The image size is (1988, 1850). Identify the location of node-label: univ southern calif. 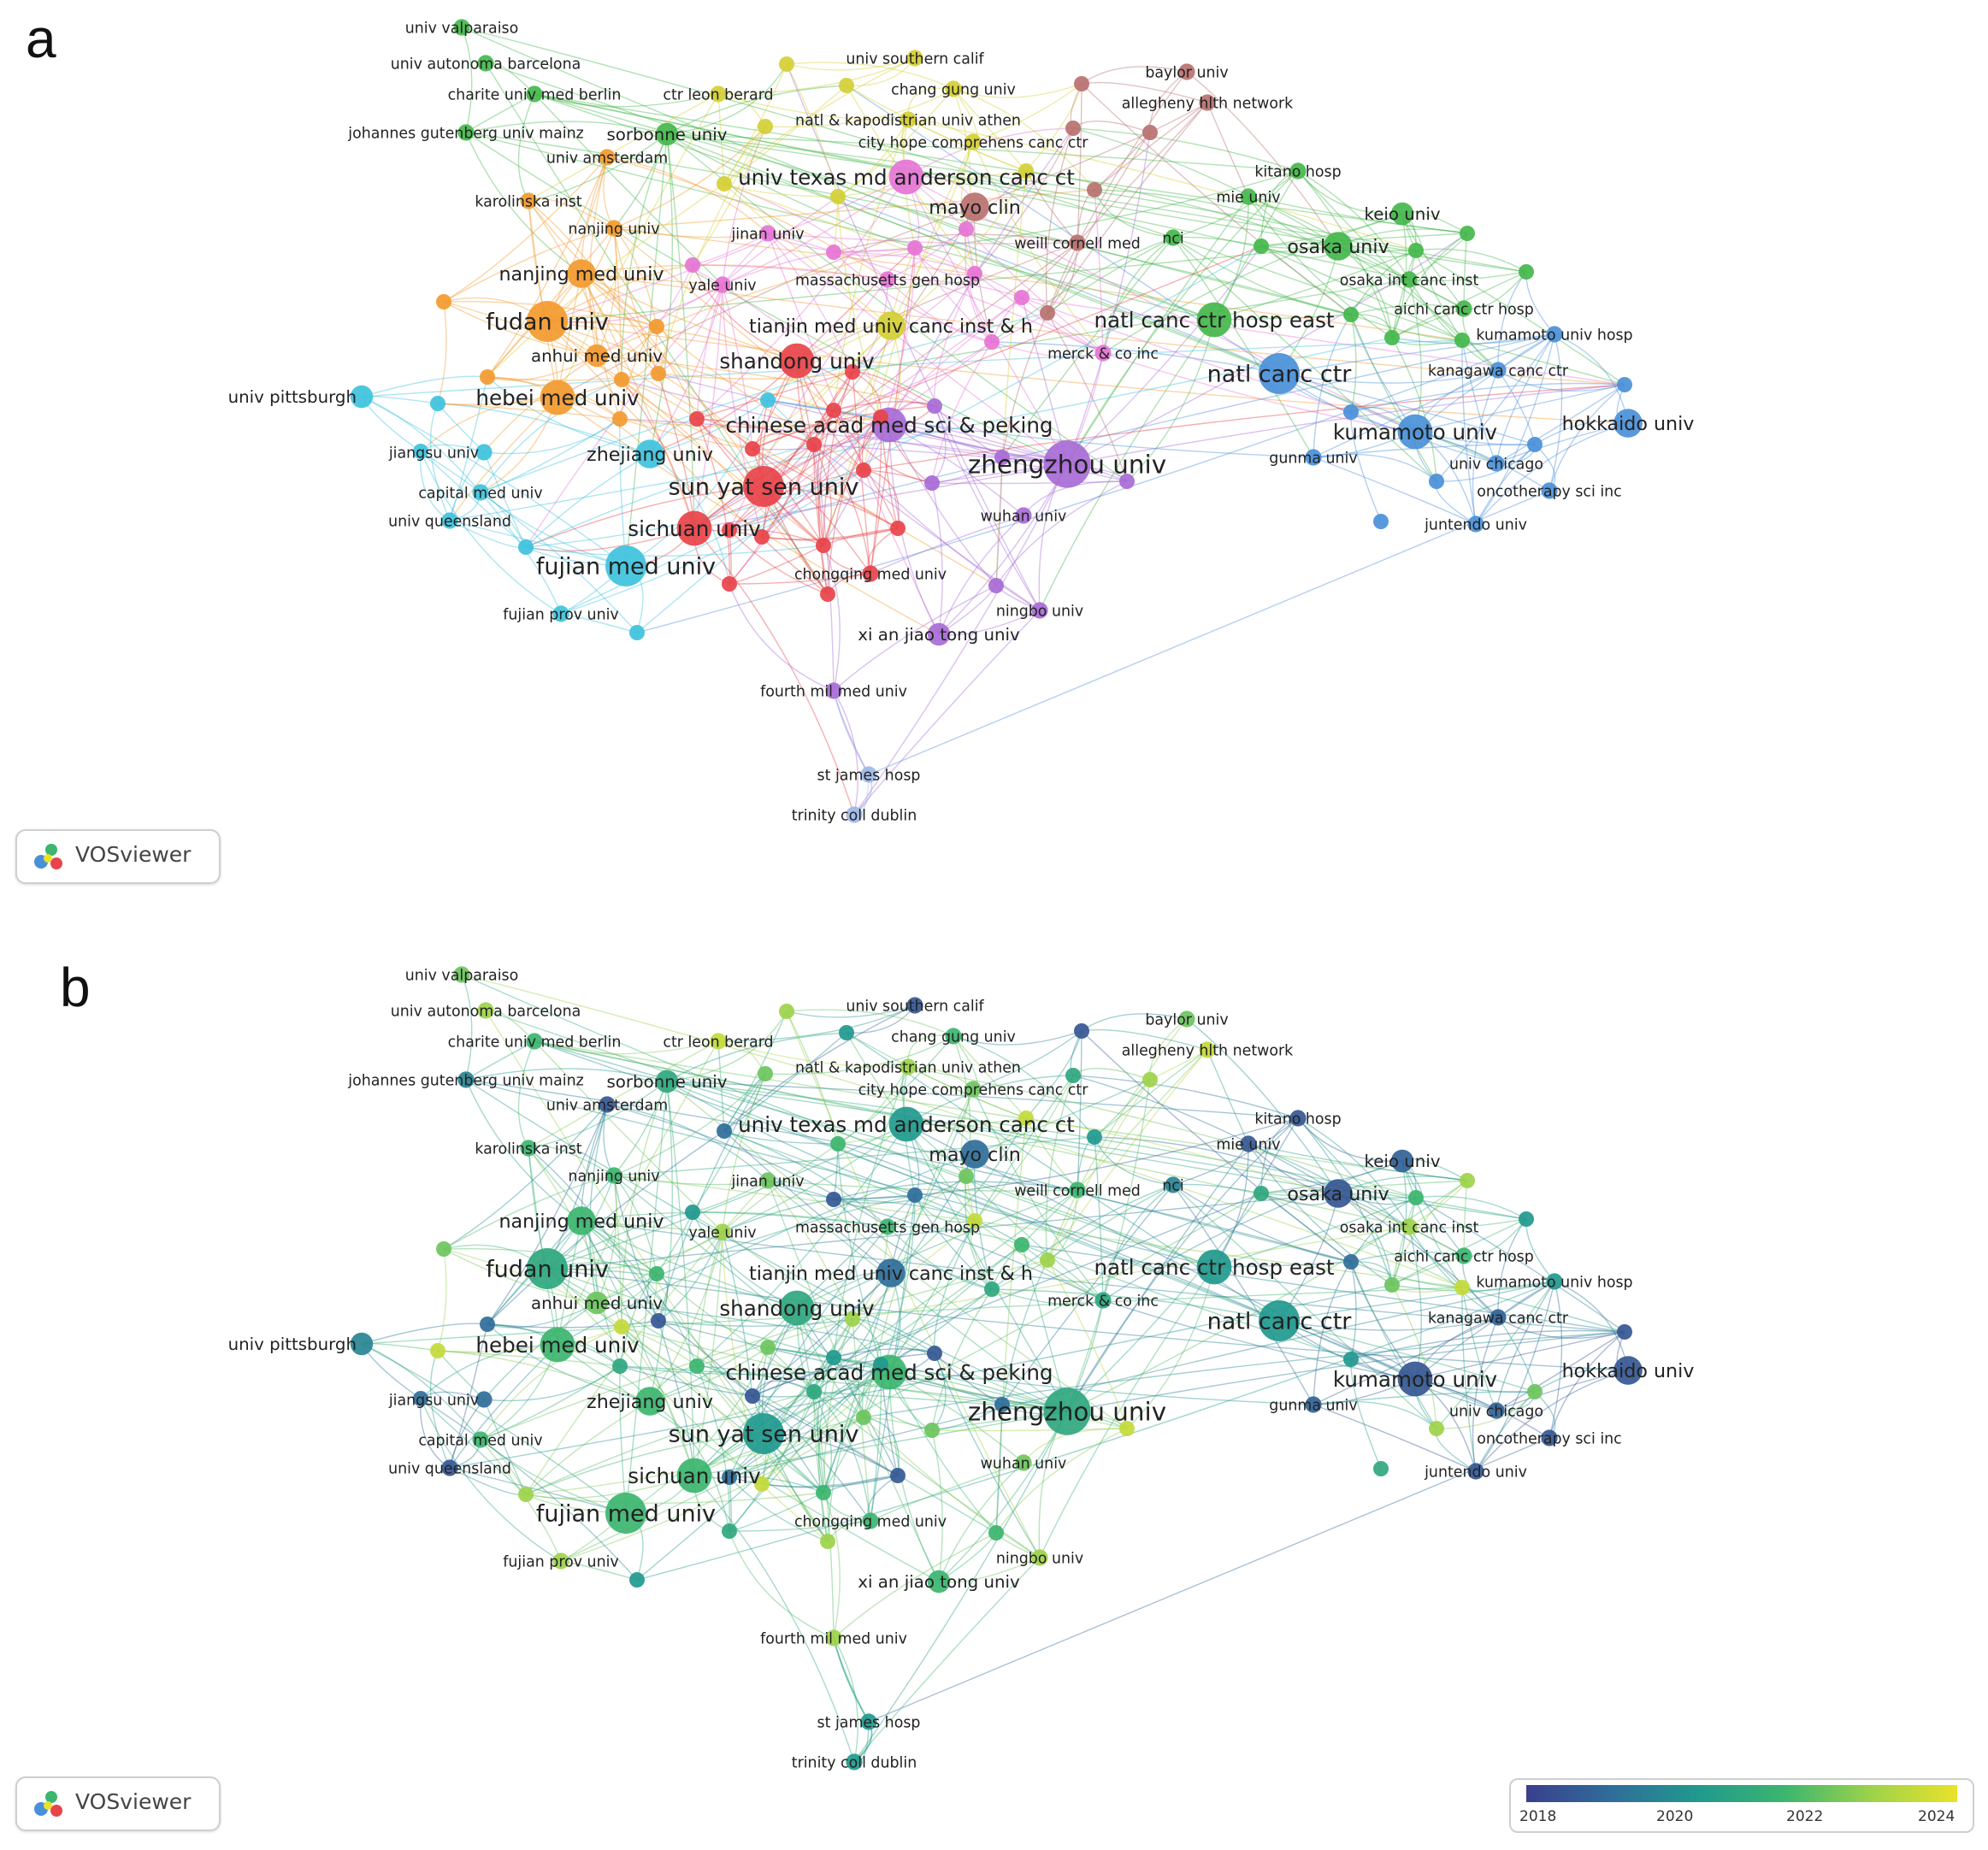
(915, 1007).